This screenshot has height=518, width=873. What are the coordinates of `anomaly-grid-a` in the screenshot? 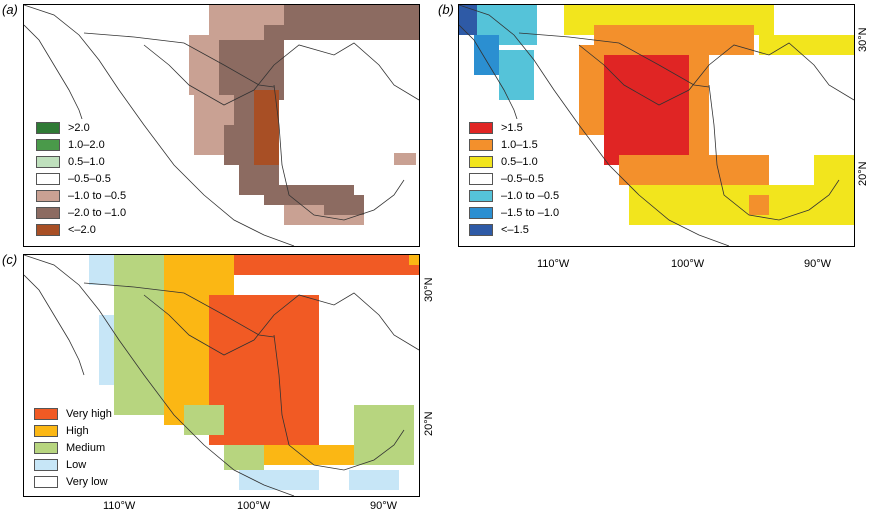 It's located at (304, 115).